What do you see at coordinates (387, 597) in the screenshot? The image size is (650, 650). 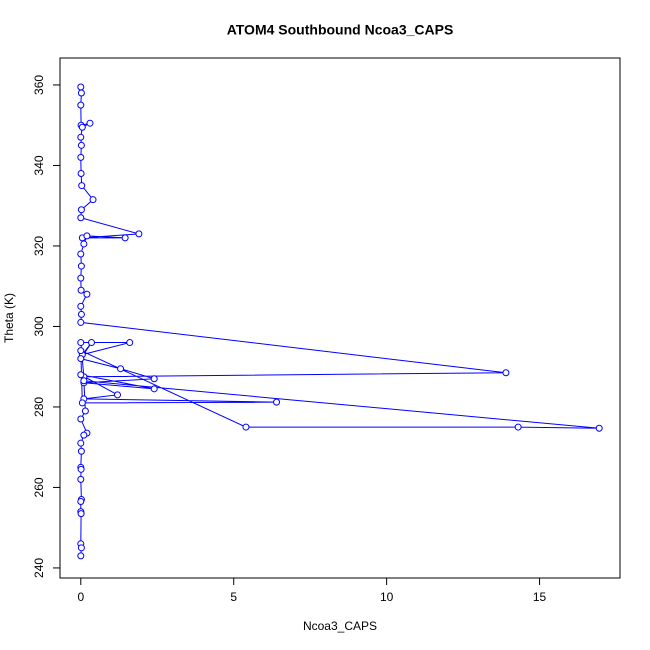 I see `x-tick-label: 10` at bounding box center [387, 597].